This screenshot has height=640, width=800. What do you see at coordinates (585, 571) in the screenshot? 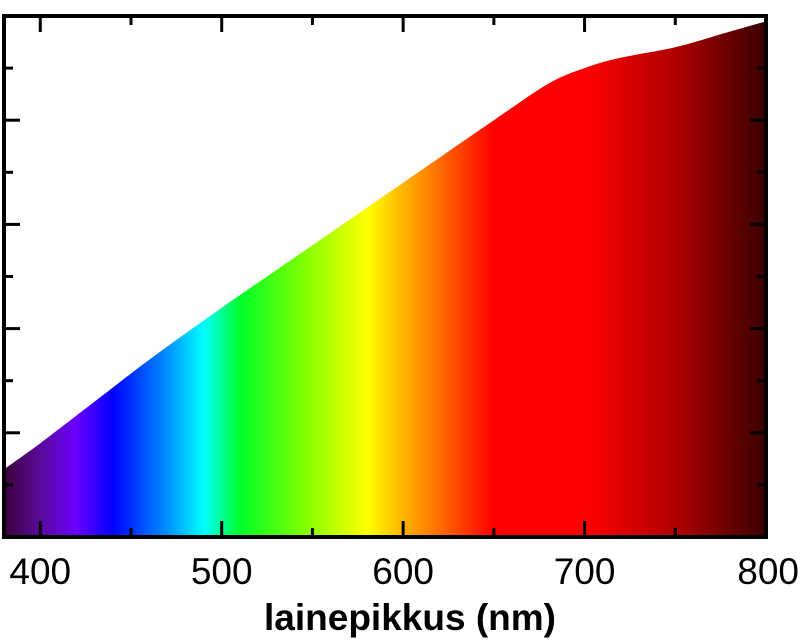
I see `x-tick-label: 700` at bounding box center [585, 571].